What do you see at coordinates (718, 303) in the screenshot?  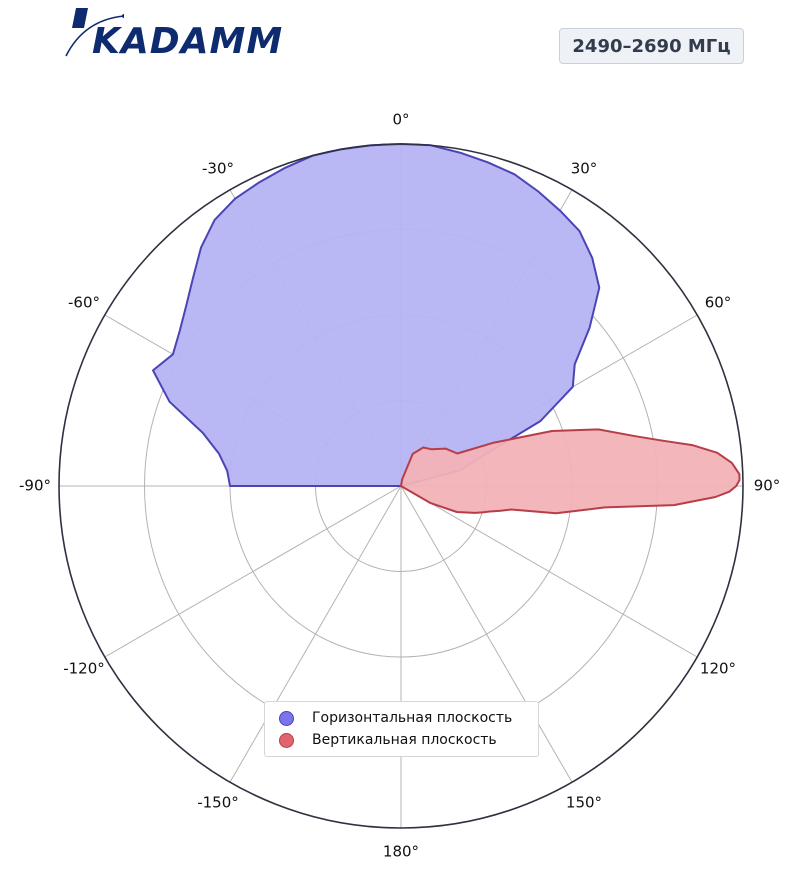 I see `angle-tick-label-2: 60°` at bounding box center [718, 303].